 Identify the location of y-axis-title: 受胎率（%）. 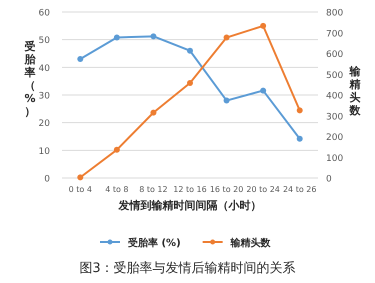
(30, 79).